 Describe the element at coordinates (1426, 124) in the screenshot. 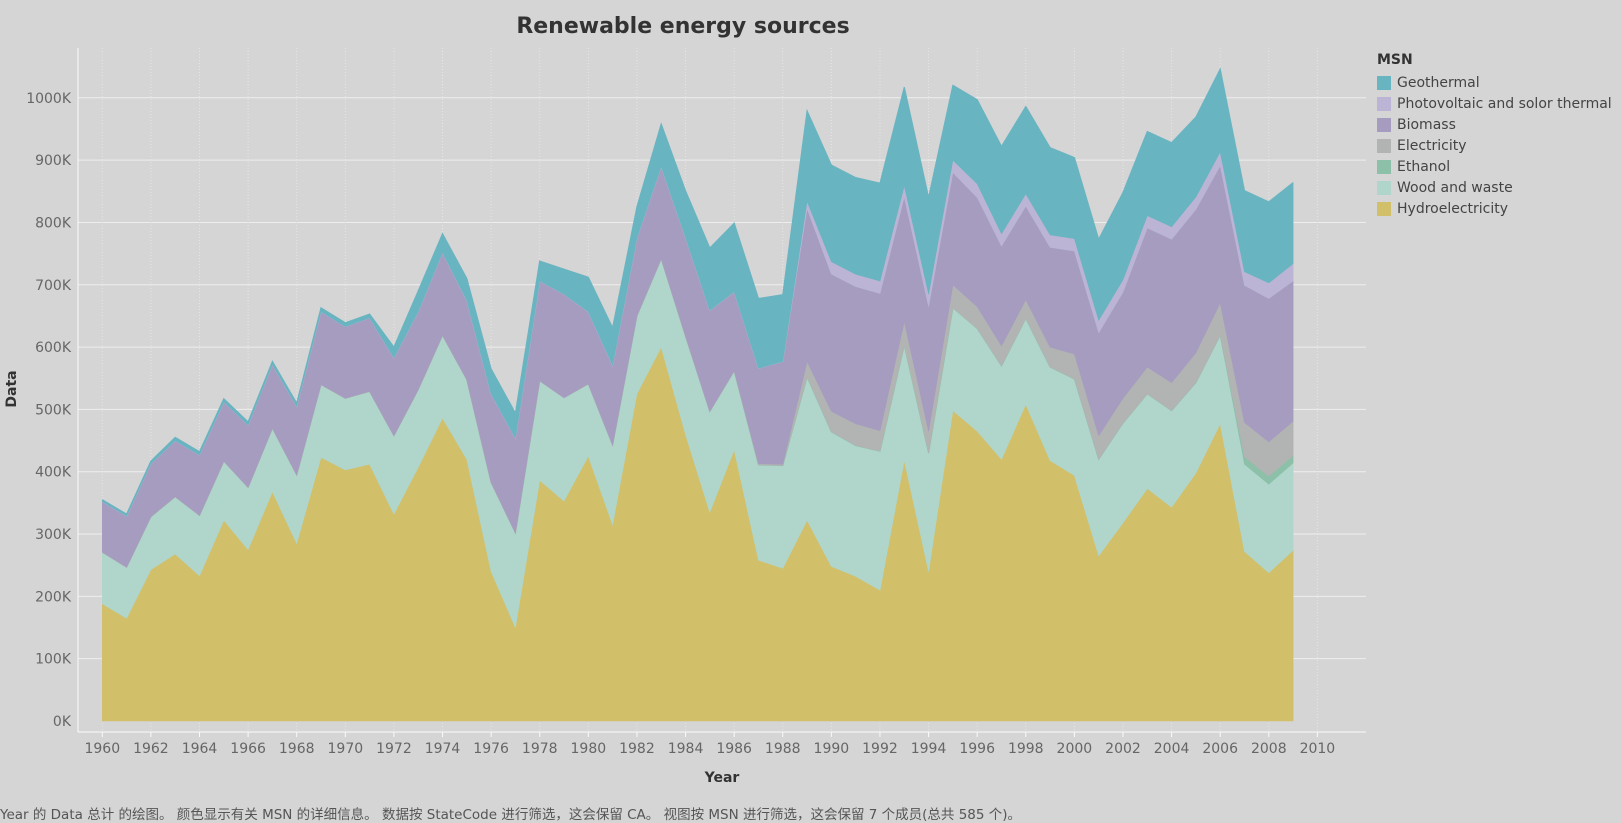

I see `legend-label: Biomass` at that location.